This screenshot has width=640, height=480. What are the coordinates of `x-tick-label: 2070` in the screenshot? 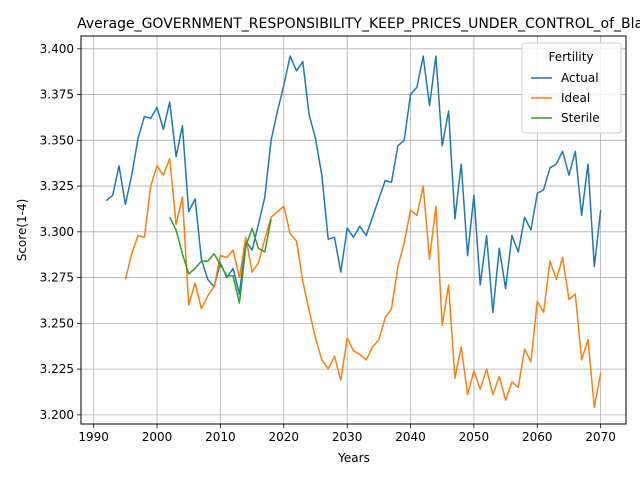 It's located at (600, 437).